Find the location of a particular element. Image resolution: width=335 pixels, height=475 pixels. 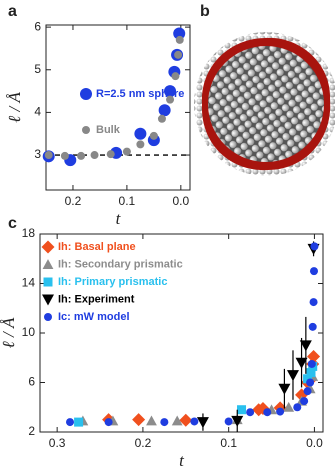

panel-label: a is located at coordinates (12, 11).